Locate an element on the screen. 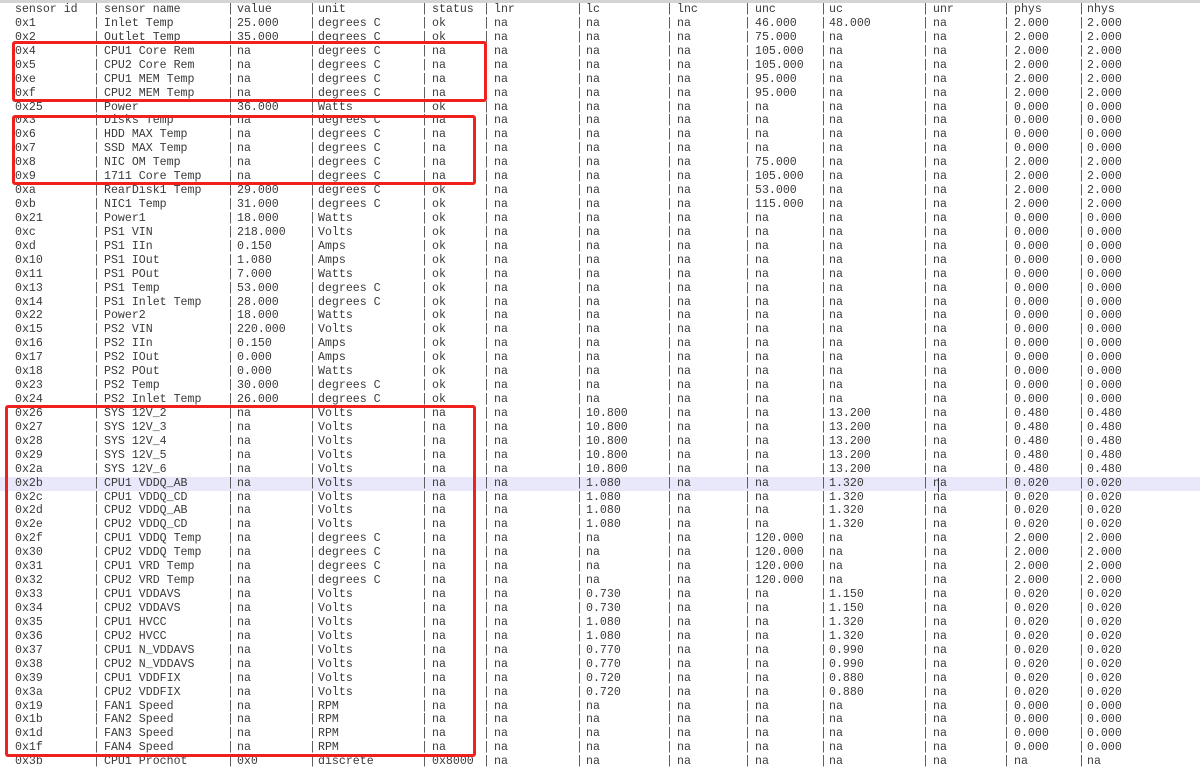 Image resolution: width=1200 pixels, height=769 pixels. cell-sensor-id: 0x29 is located at coordinates (29, 455).